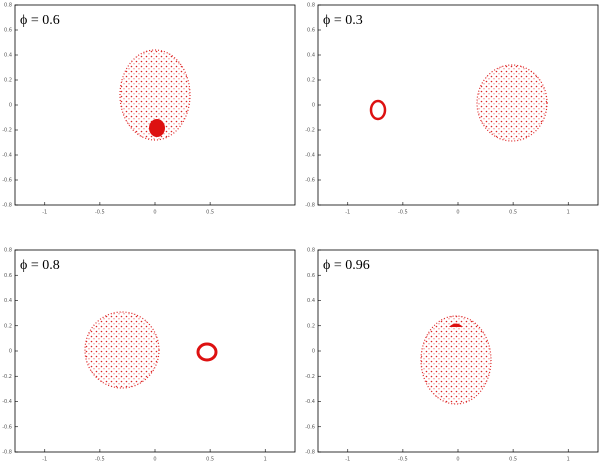 The height and width of the screenshot is (464, 600). Describe the element at coordinates (346, 265) in the screenshot. I see `phase-label: ϕ = 0.96` at that location.